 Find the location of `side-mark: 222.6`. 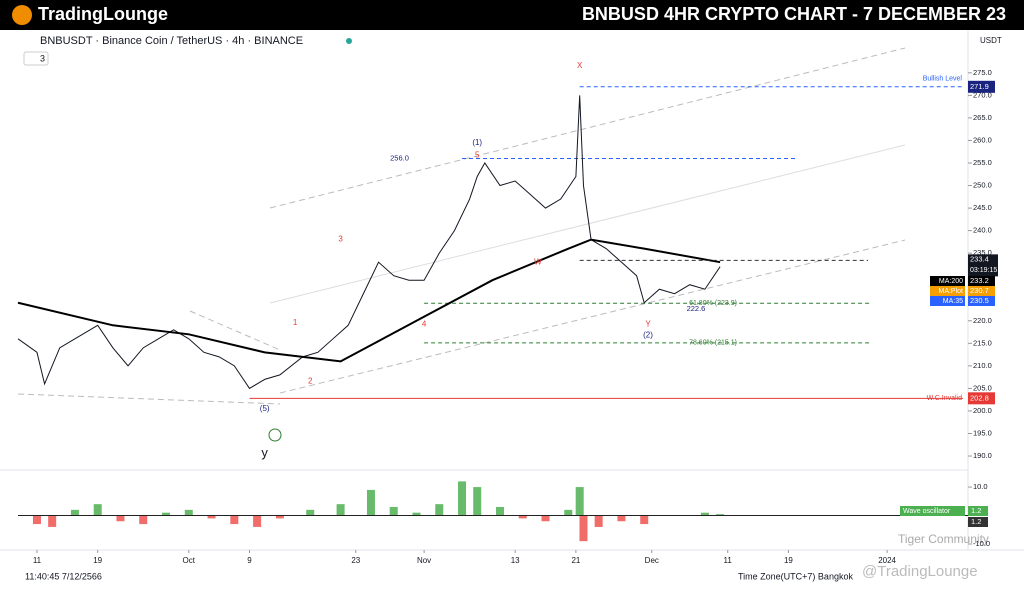

side-mark: 222.6 is located at coordinates (696, 308).